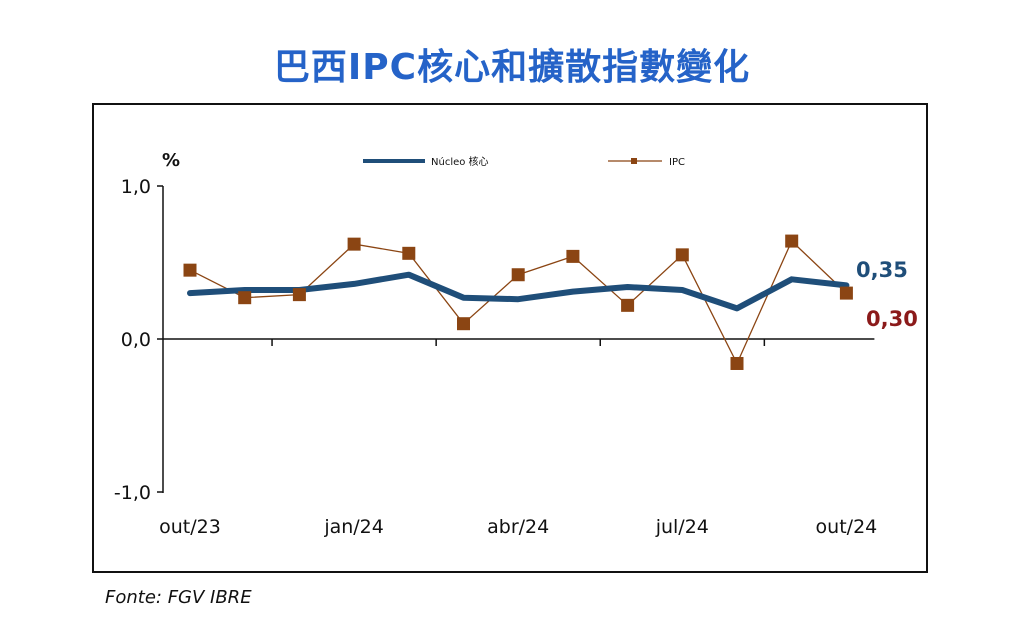 The image size is (1024, 624). Describe the element at coordinates (132, 493) in the screenshot. I see `y-tick-label: -1,0` at that location.